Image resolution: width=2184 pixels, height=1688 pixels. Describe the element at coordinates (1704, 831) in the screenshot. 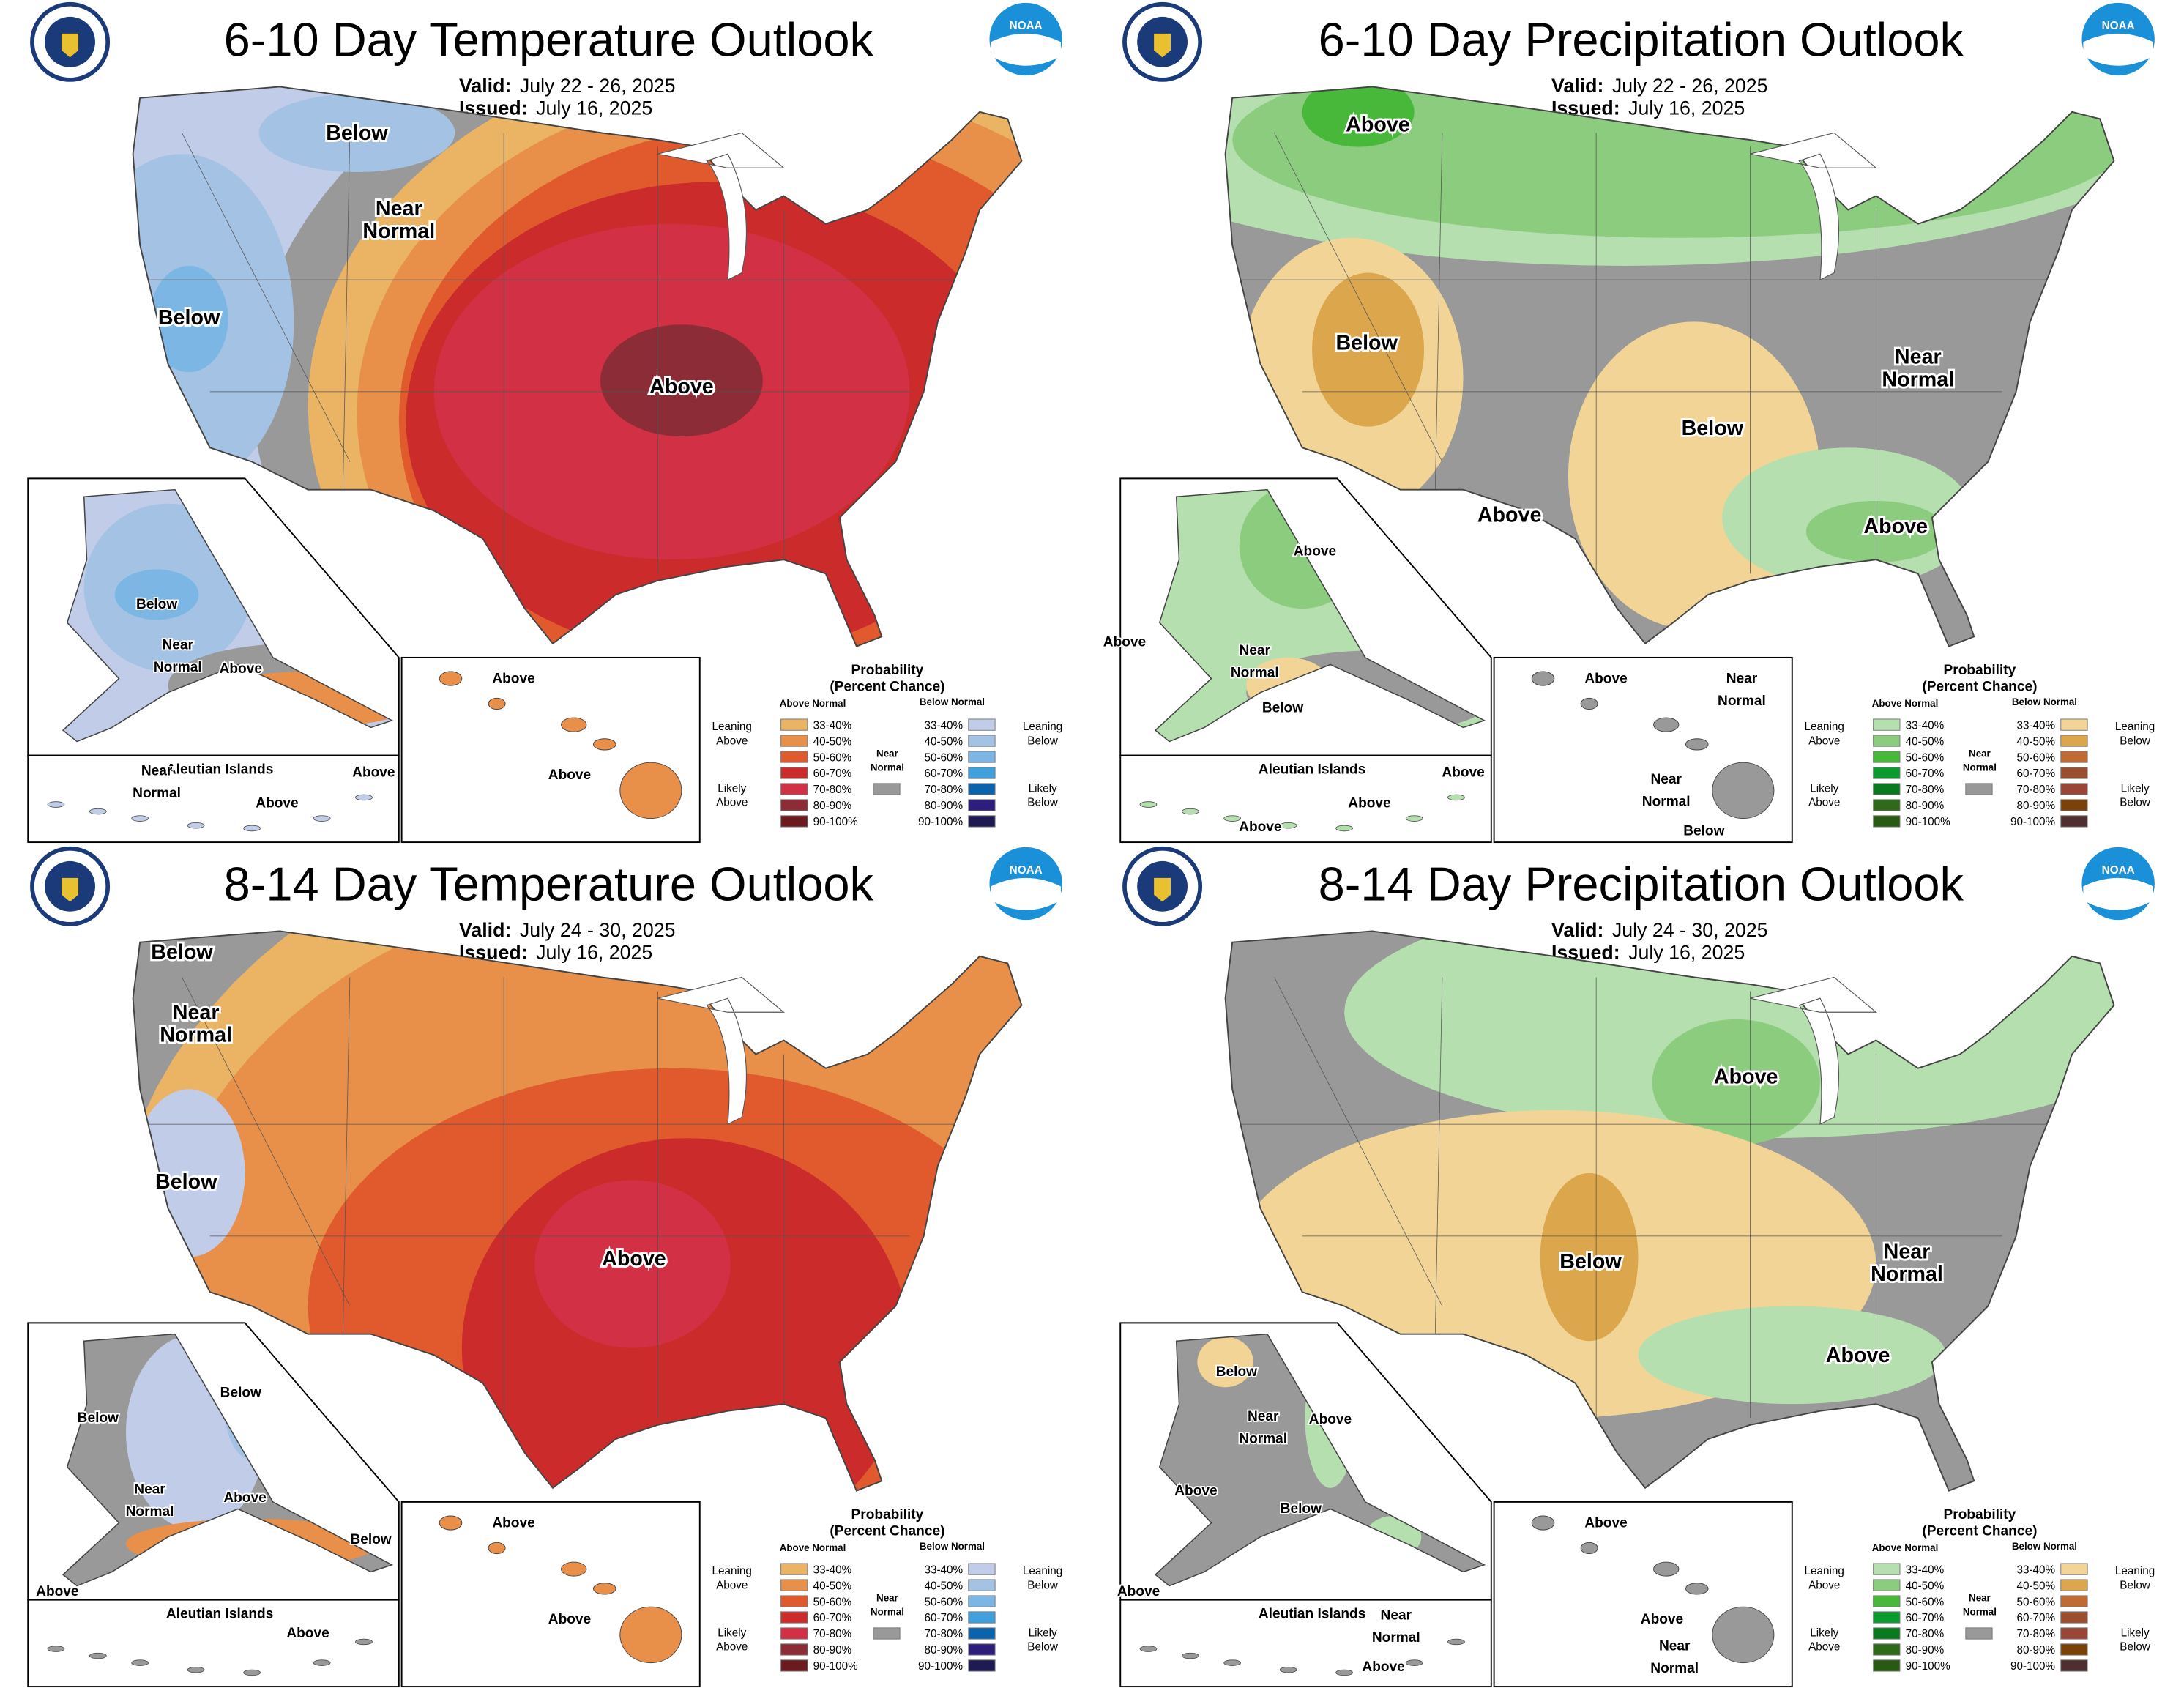

I see `hawaii-region-label-line: Below` at that location.